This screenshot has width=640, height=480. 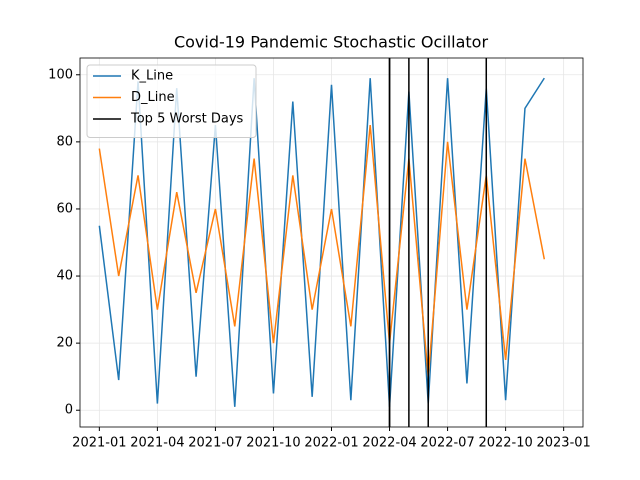 I want to click on chart-title: Covid-19 Pandemic Stochastic Ocillator, so click(x=331, y=42).